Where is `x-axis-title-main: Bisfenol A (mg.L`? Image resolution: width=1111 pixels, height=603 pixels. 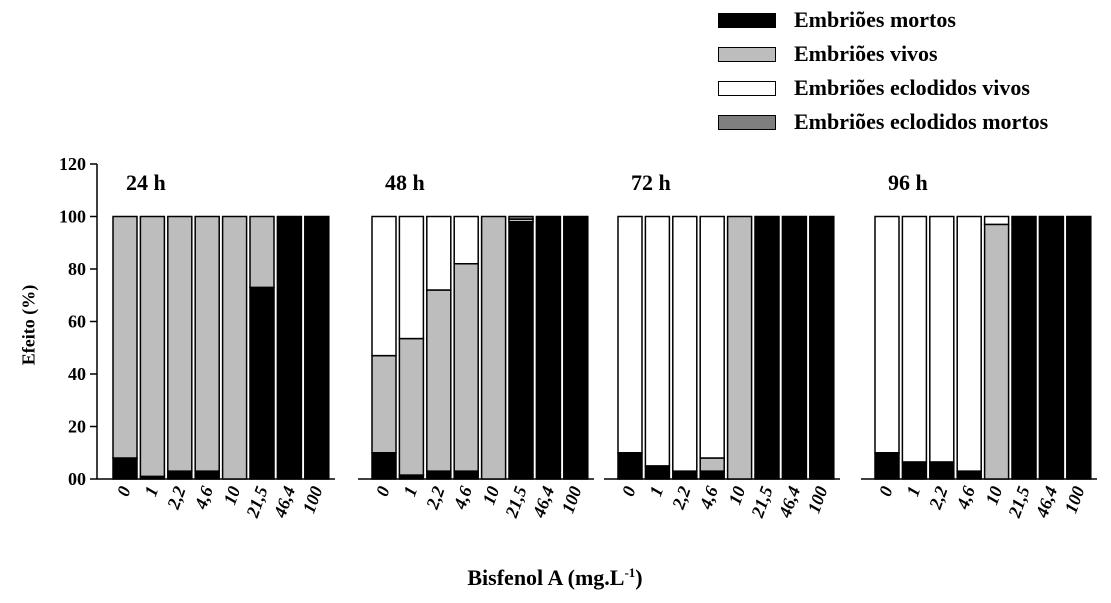 x-axis-title-main: Bisfenol A (mg.L is located at coordinates (546, 578).